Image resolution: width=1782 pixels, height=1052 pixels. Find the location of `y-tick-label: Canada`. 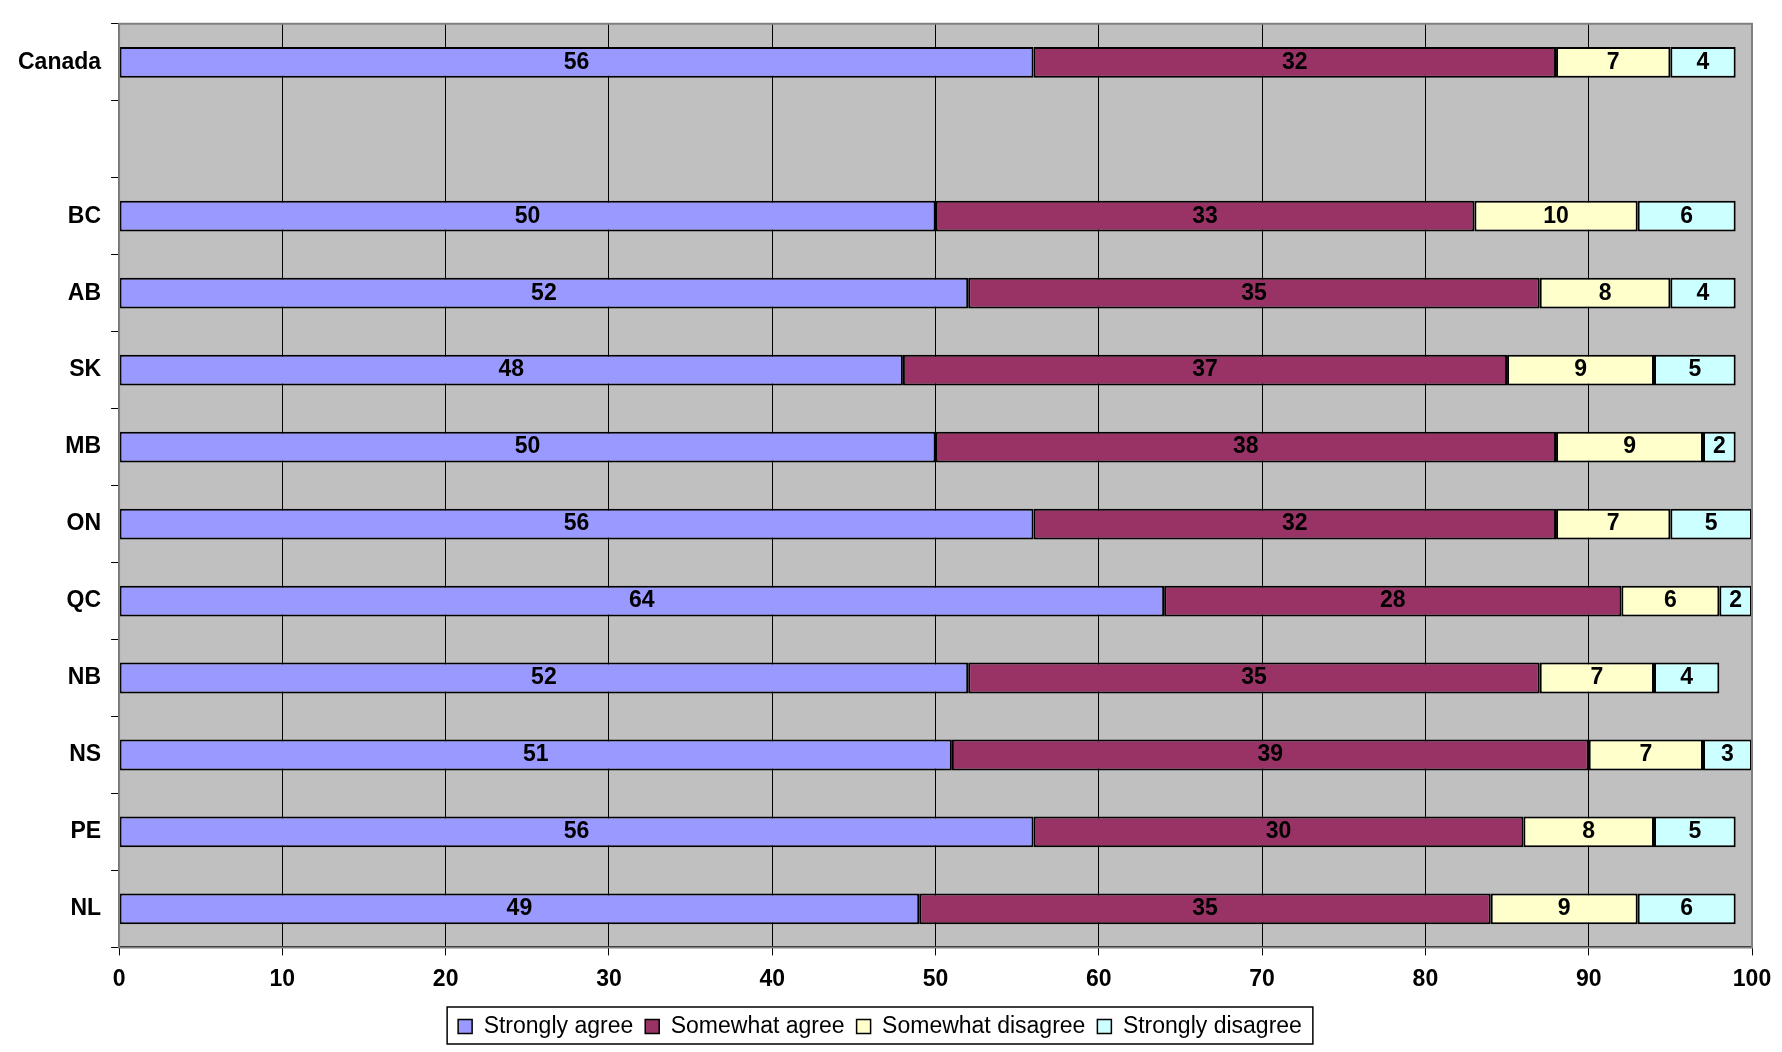

y-tick-label: Canada is located at coordinates (59, 60).